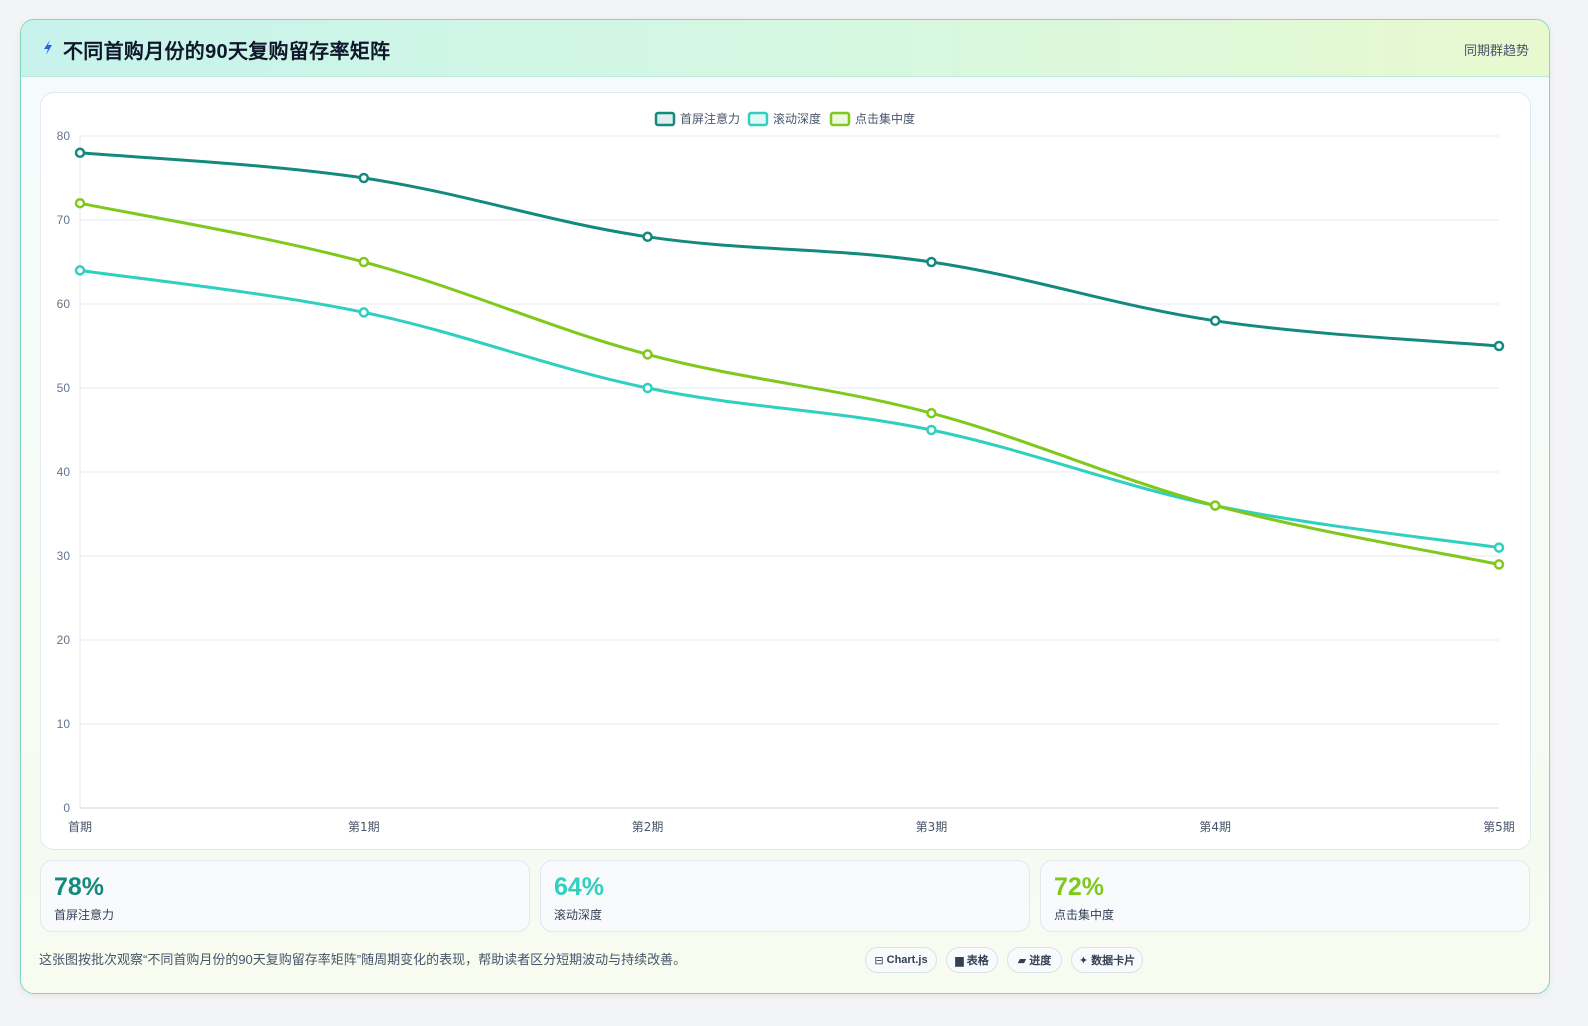 The image size is (1588, 1026). Describe the element at coordinates (48, 47) in the screenshot. I see `lightning-icon` at that location.